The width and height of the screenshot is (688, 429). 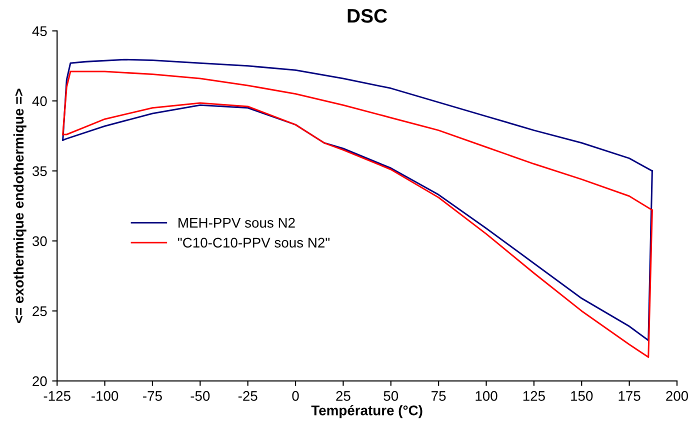 What do you see at coordinates (248, 396) in the screenshot?
I see `x-tick-label: -25` at bounding box center [248, 396].